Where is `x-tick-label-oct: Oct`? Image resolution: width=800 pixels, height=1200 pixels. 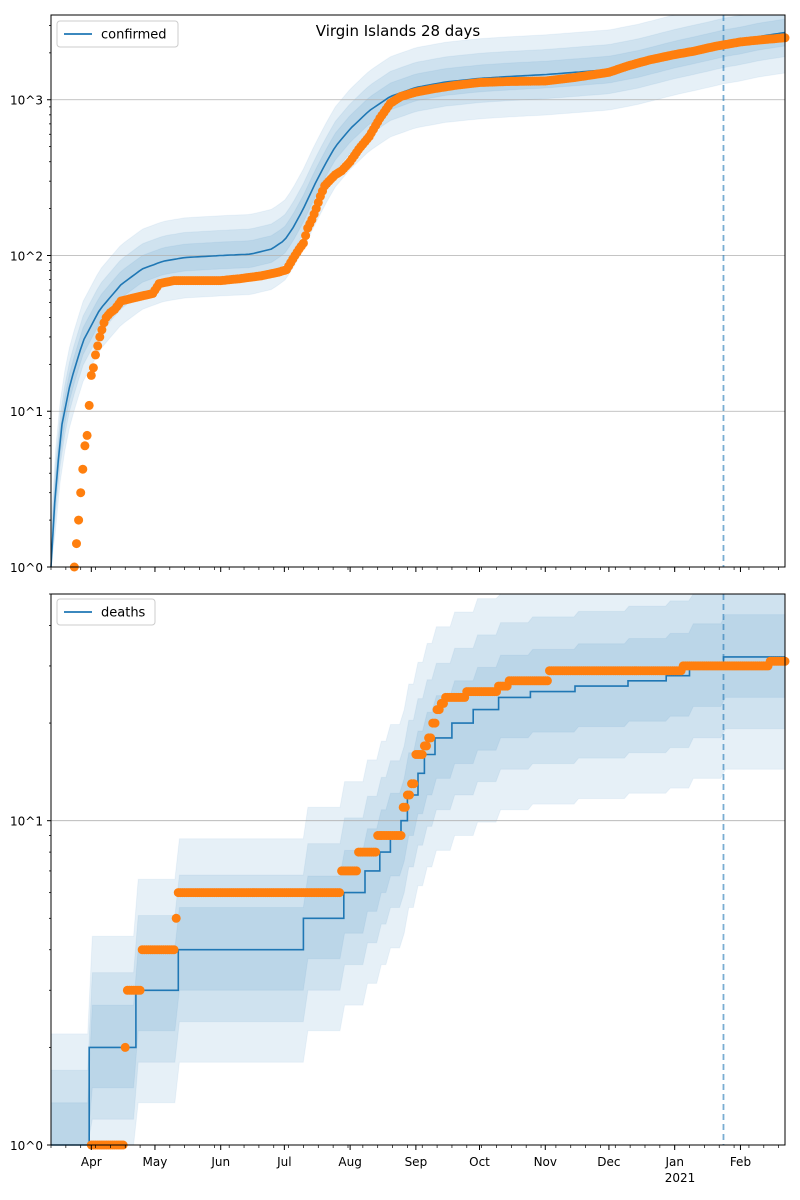 x-tick-label-oct: Oct is located at coordinates (479, 1162).